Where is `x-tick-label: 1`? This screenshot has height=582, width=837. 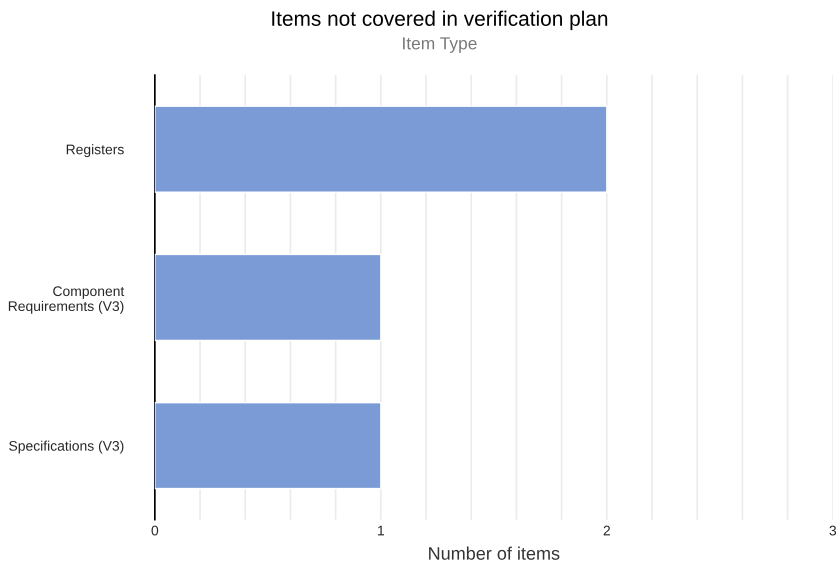
x-tick-label: 1 is located at coordinates (381, 531).